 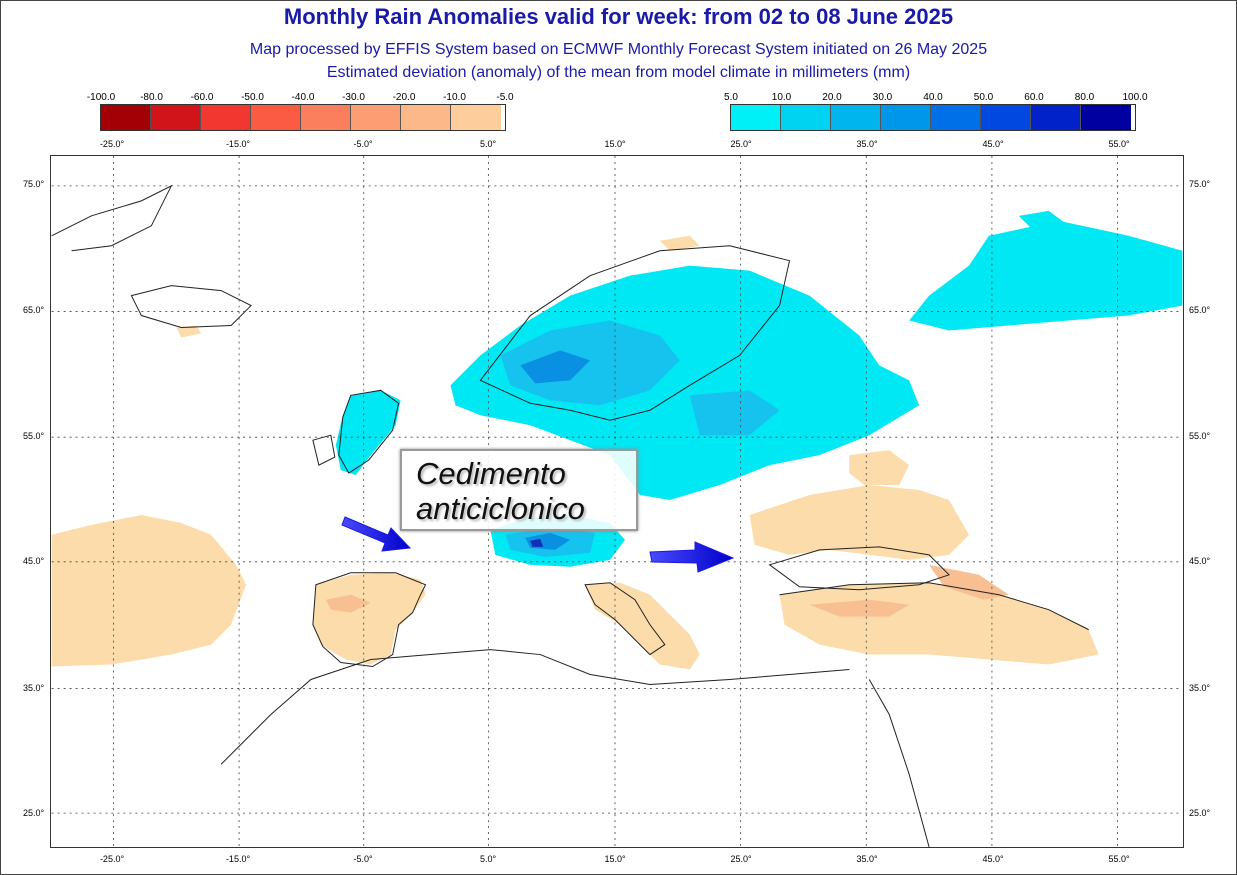 What do you see at coordinates (882, 97) in the screenshot?
I see `positive-colorbar-tick-label: 30.0` at bounding box center [882, 97].